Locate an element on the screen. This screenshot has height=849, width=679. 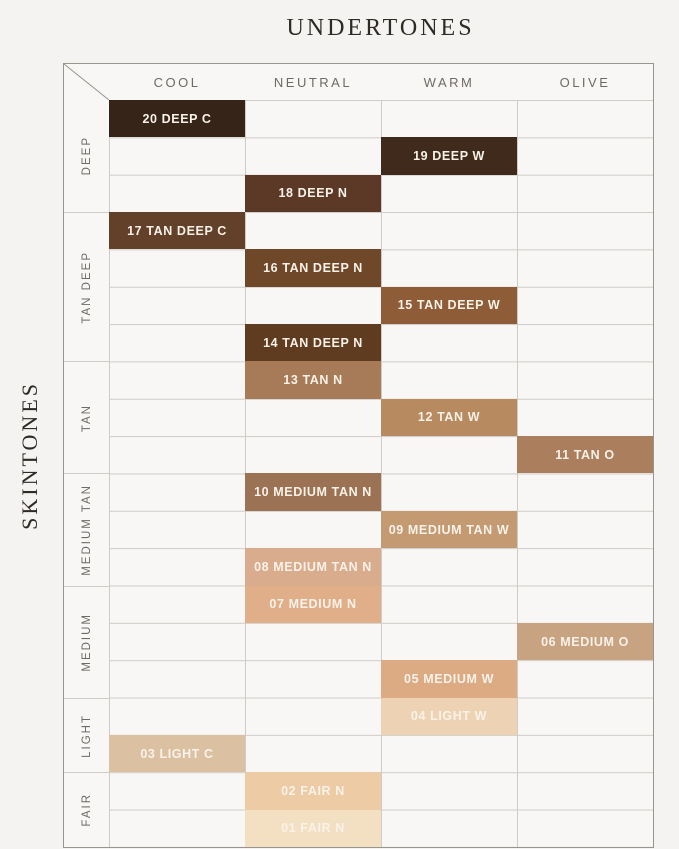
shade-cell-15-tan-deep-w: 15 TAN DEEP W is located at coordinates (449, 305).